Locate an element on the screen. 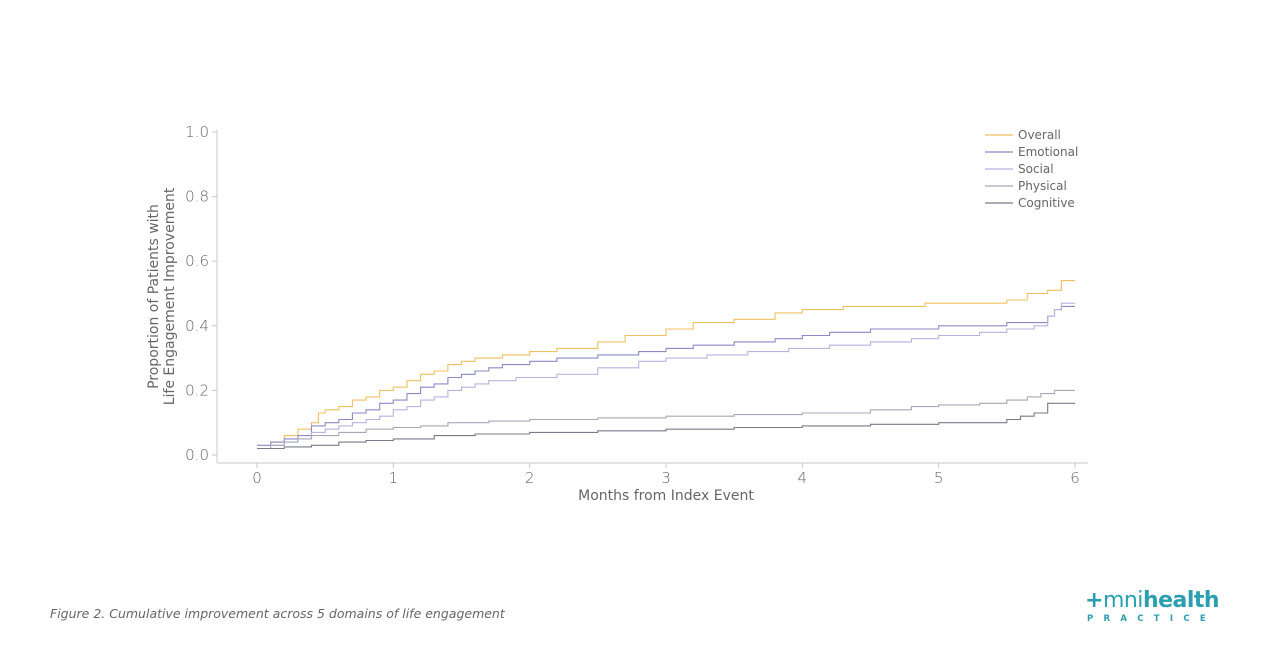 This screenshot has width=1266, height=665. y-axis-title-line: Life Engagement Improvement is located at coordinates (170, 296).